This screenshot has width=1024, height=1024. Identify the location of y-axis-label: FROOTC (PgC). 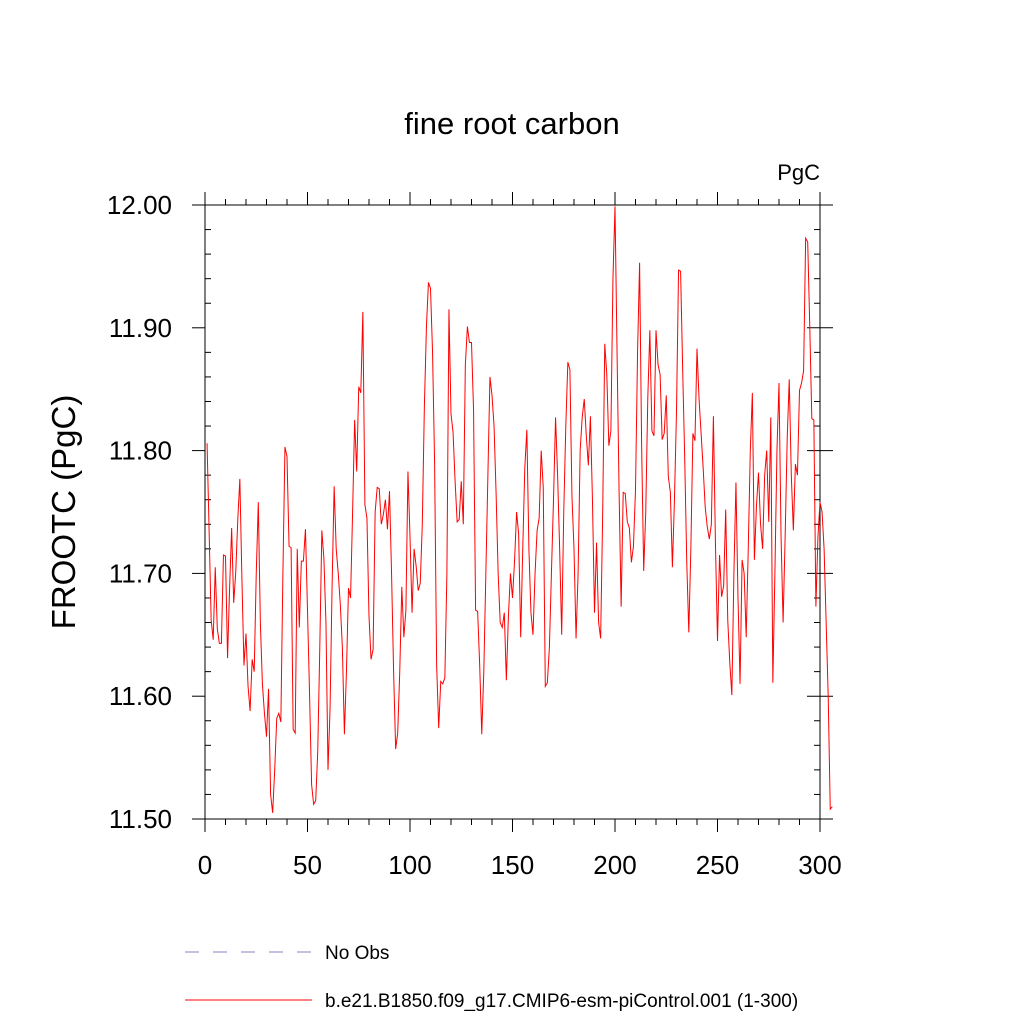
(63, 512).